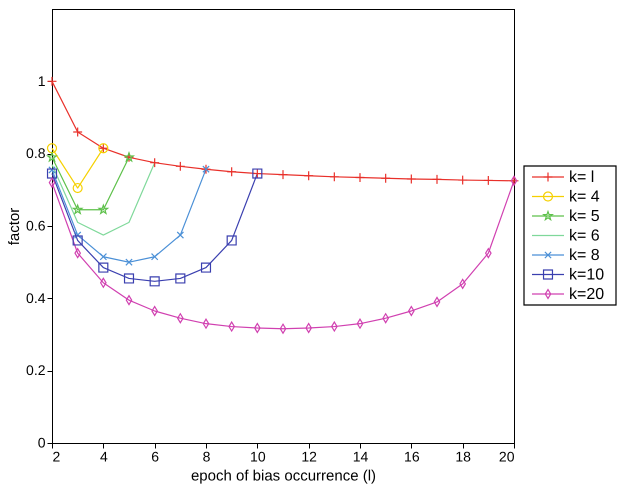 The height and width of the screenshot is (499, 638). I want to click on legend-label: k=10, so click(586, 275).